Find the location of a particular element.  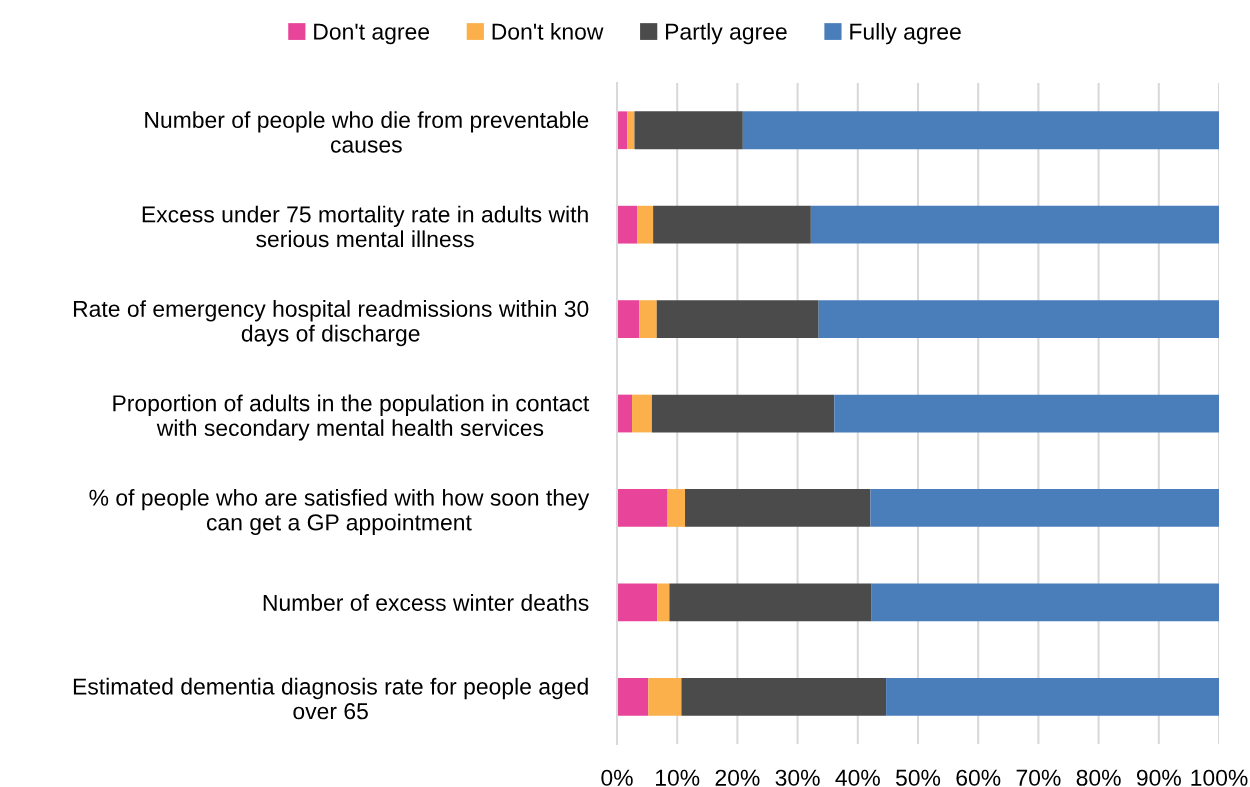

y-tick-label: Estimated dementia diagnosis rate for people aged over 65 is located at coordinates (330, 698).